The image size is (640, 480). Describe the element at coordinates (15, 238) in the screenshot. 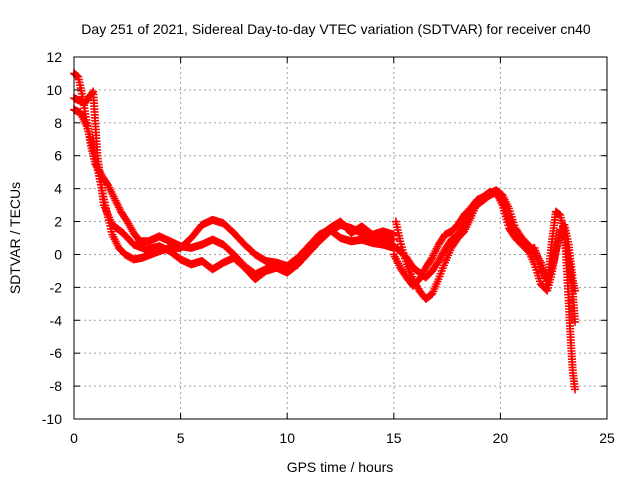

I see `y-axis-label: SDTVAR / TECUs` at that location.